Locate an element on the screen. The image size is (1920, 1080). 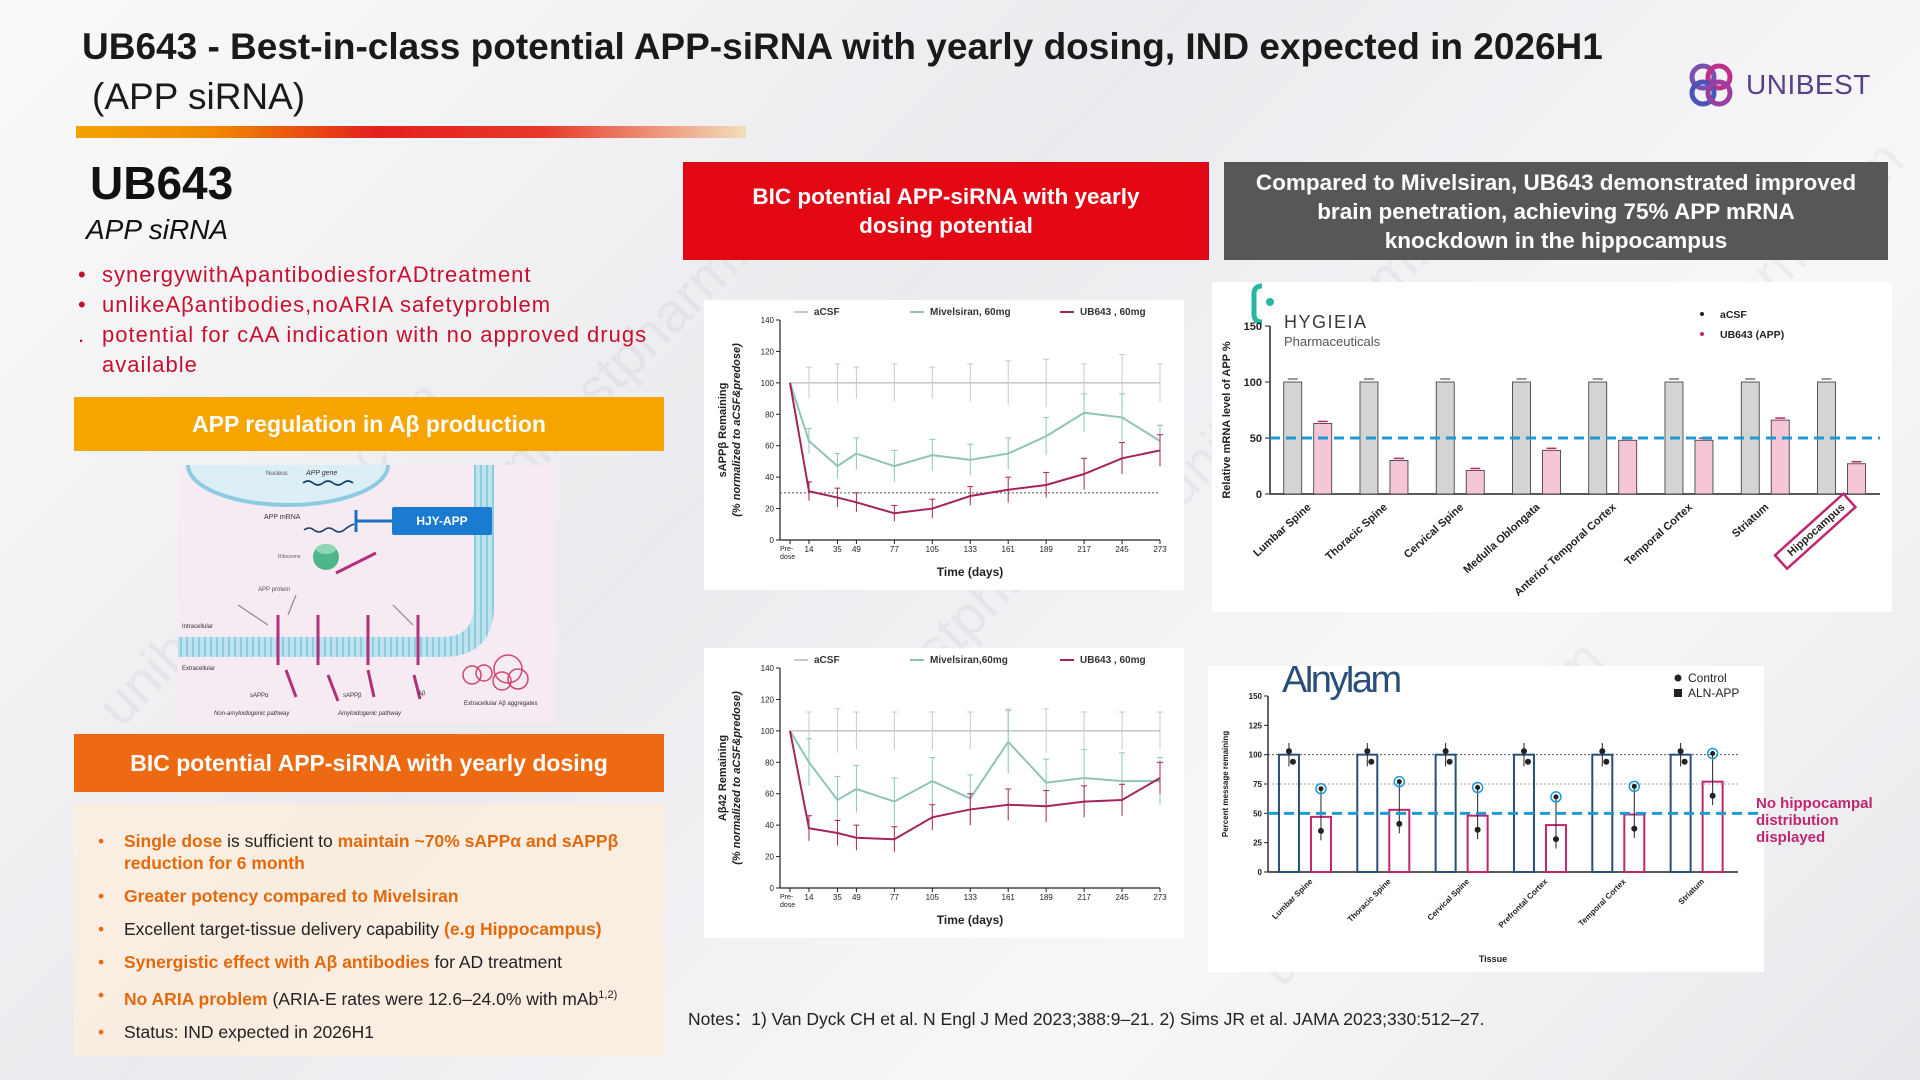
x-tick-label: 133 is located at coordinates (971, 549).